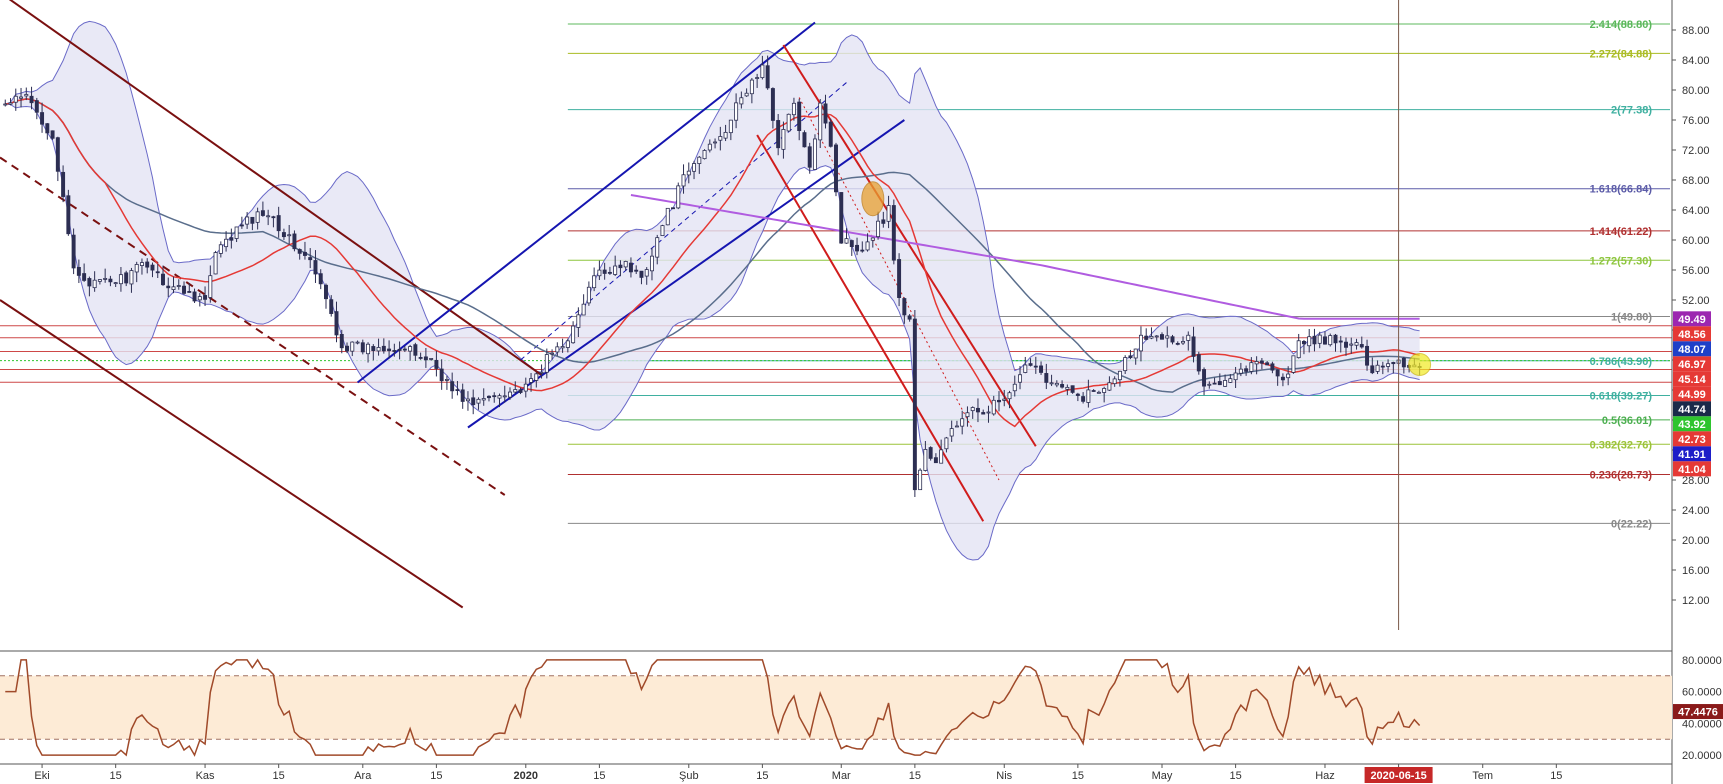 The height and width of the screenshot is (784, 1723). Describe the element at coordinates (1696, 181) in the screenshot. I see `price-tick-label-6: 68.00` at that location.